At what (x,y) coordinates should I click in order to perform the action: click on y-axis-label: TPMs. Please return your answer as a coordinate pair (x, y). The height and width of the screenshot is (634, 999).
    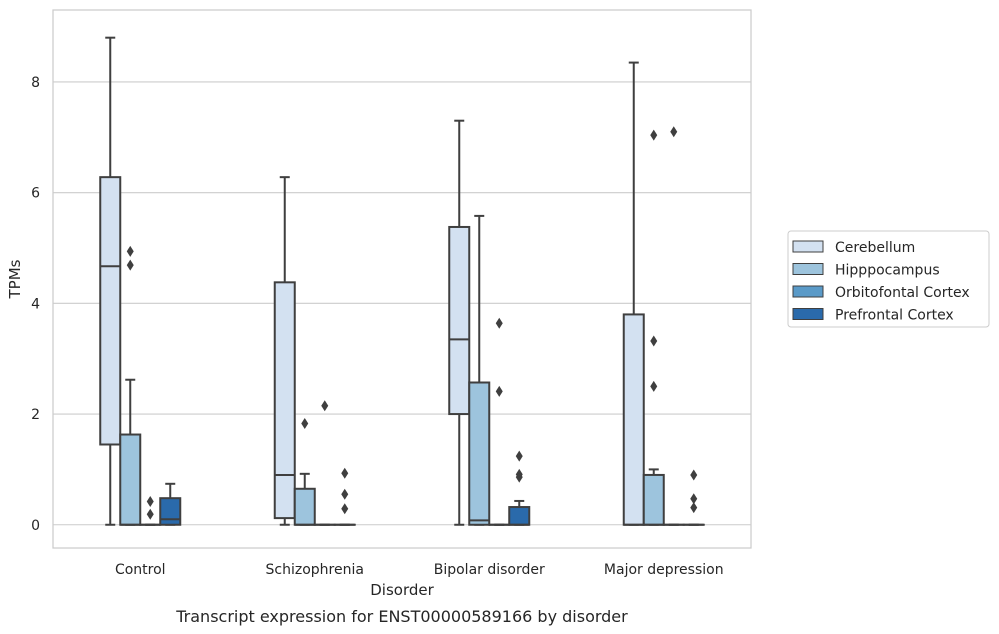
    Looking at the image, I should click on (15, 279).